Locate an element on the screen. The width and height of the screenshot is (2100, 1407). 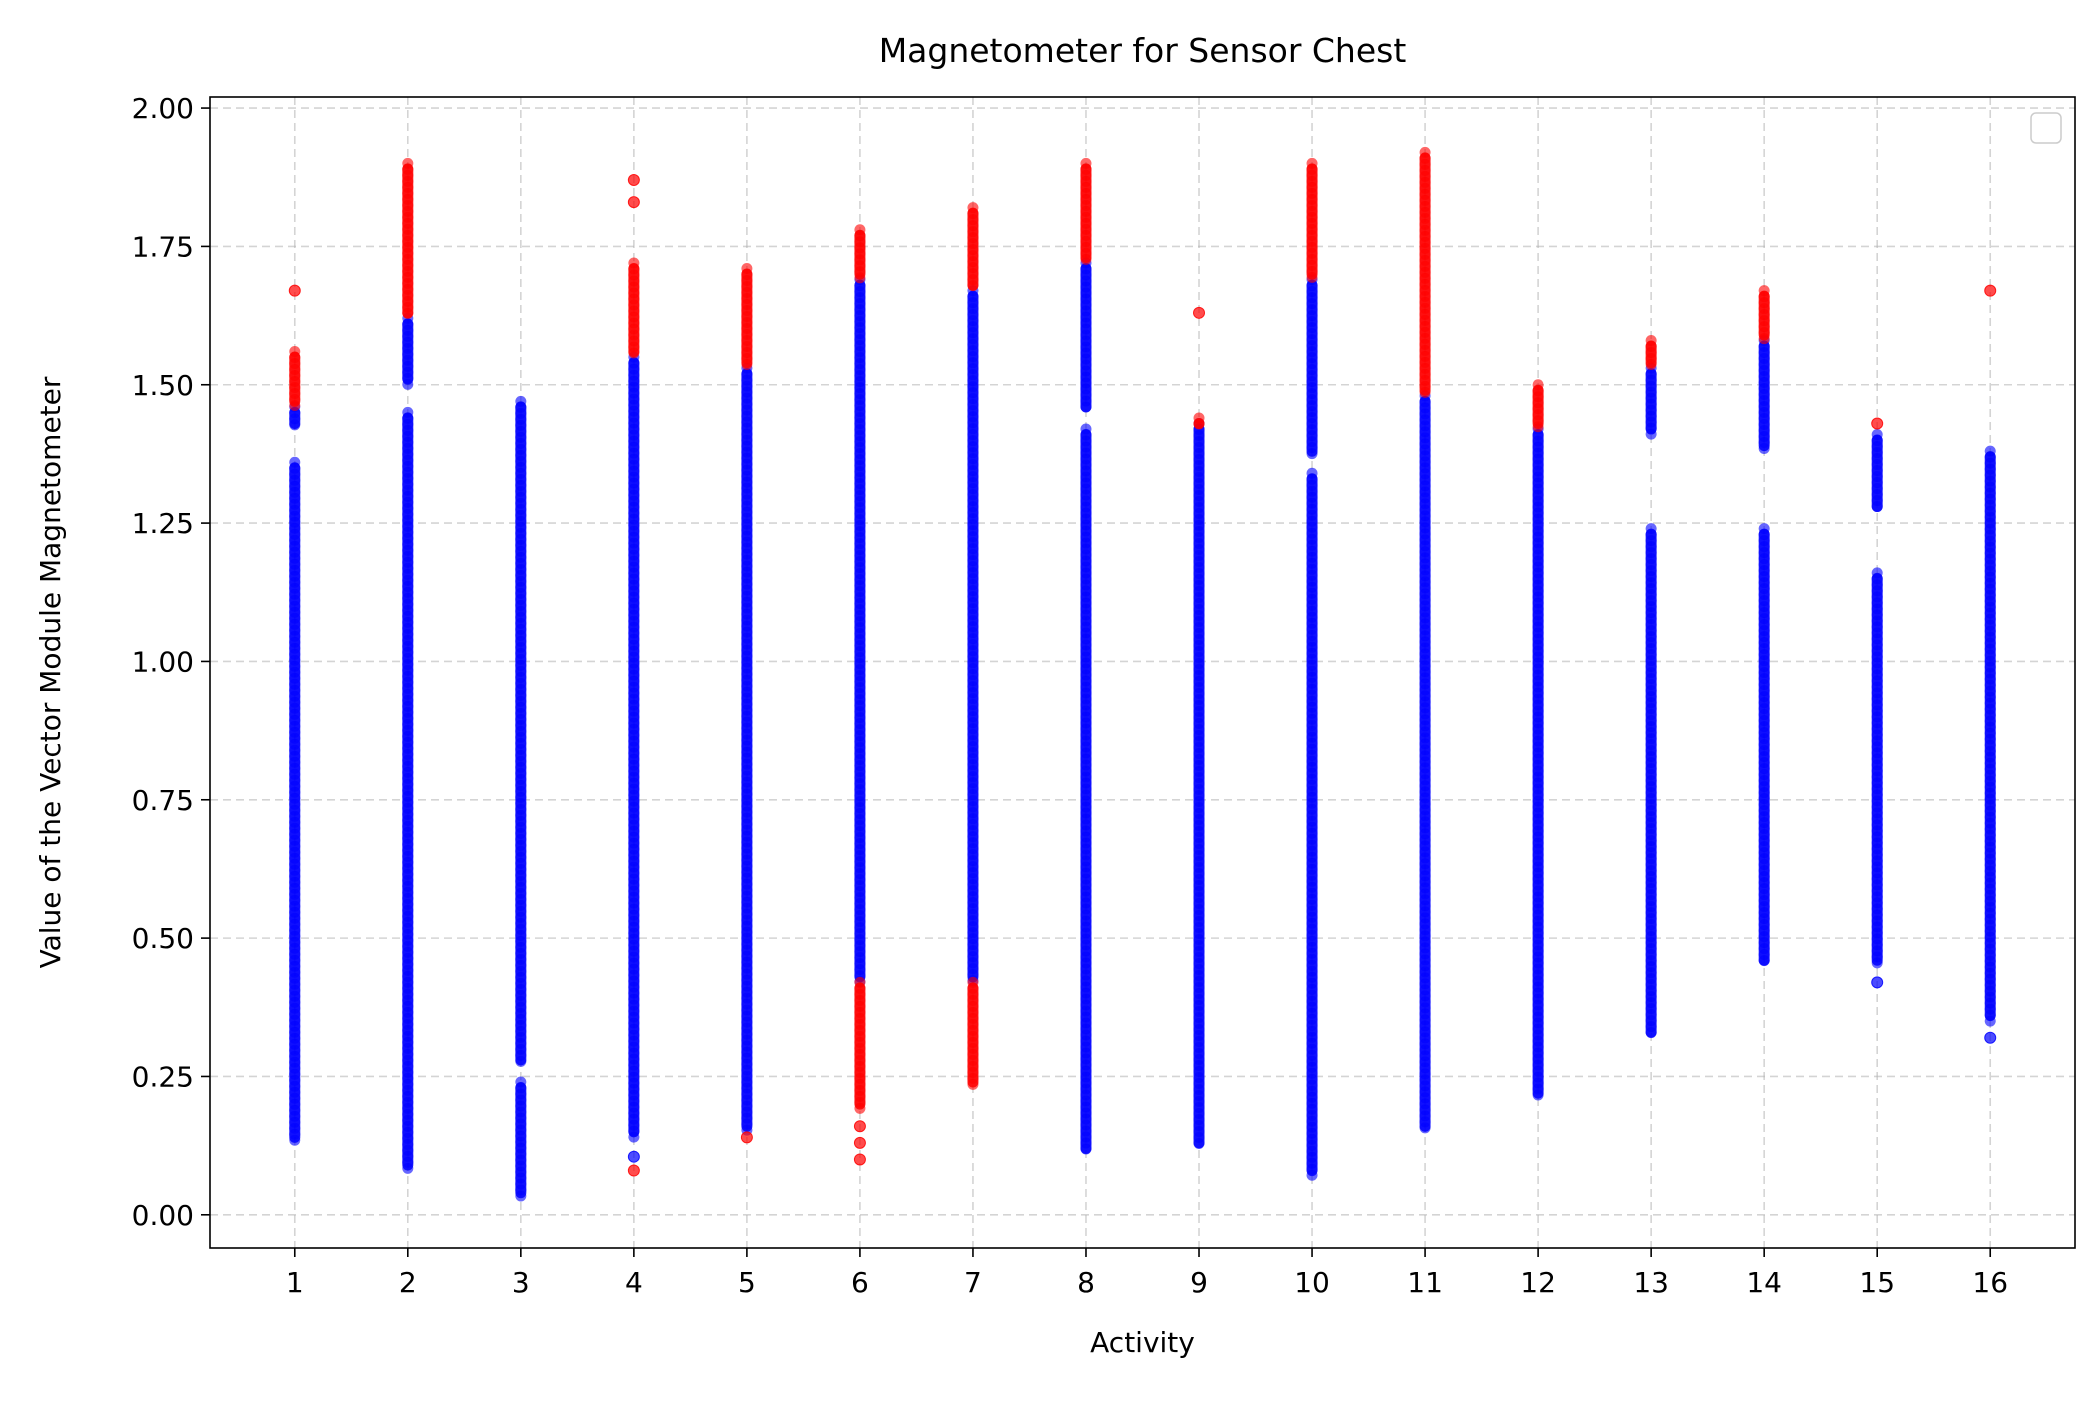
x-tick-label: 10 is located at coordinates (1312, 1282).